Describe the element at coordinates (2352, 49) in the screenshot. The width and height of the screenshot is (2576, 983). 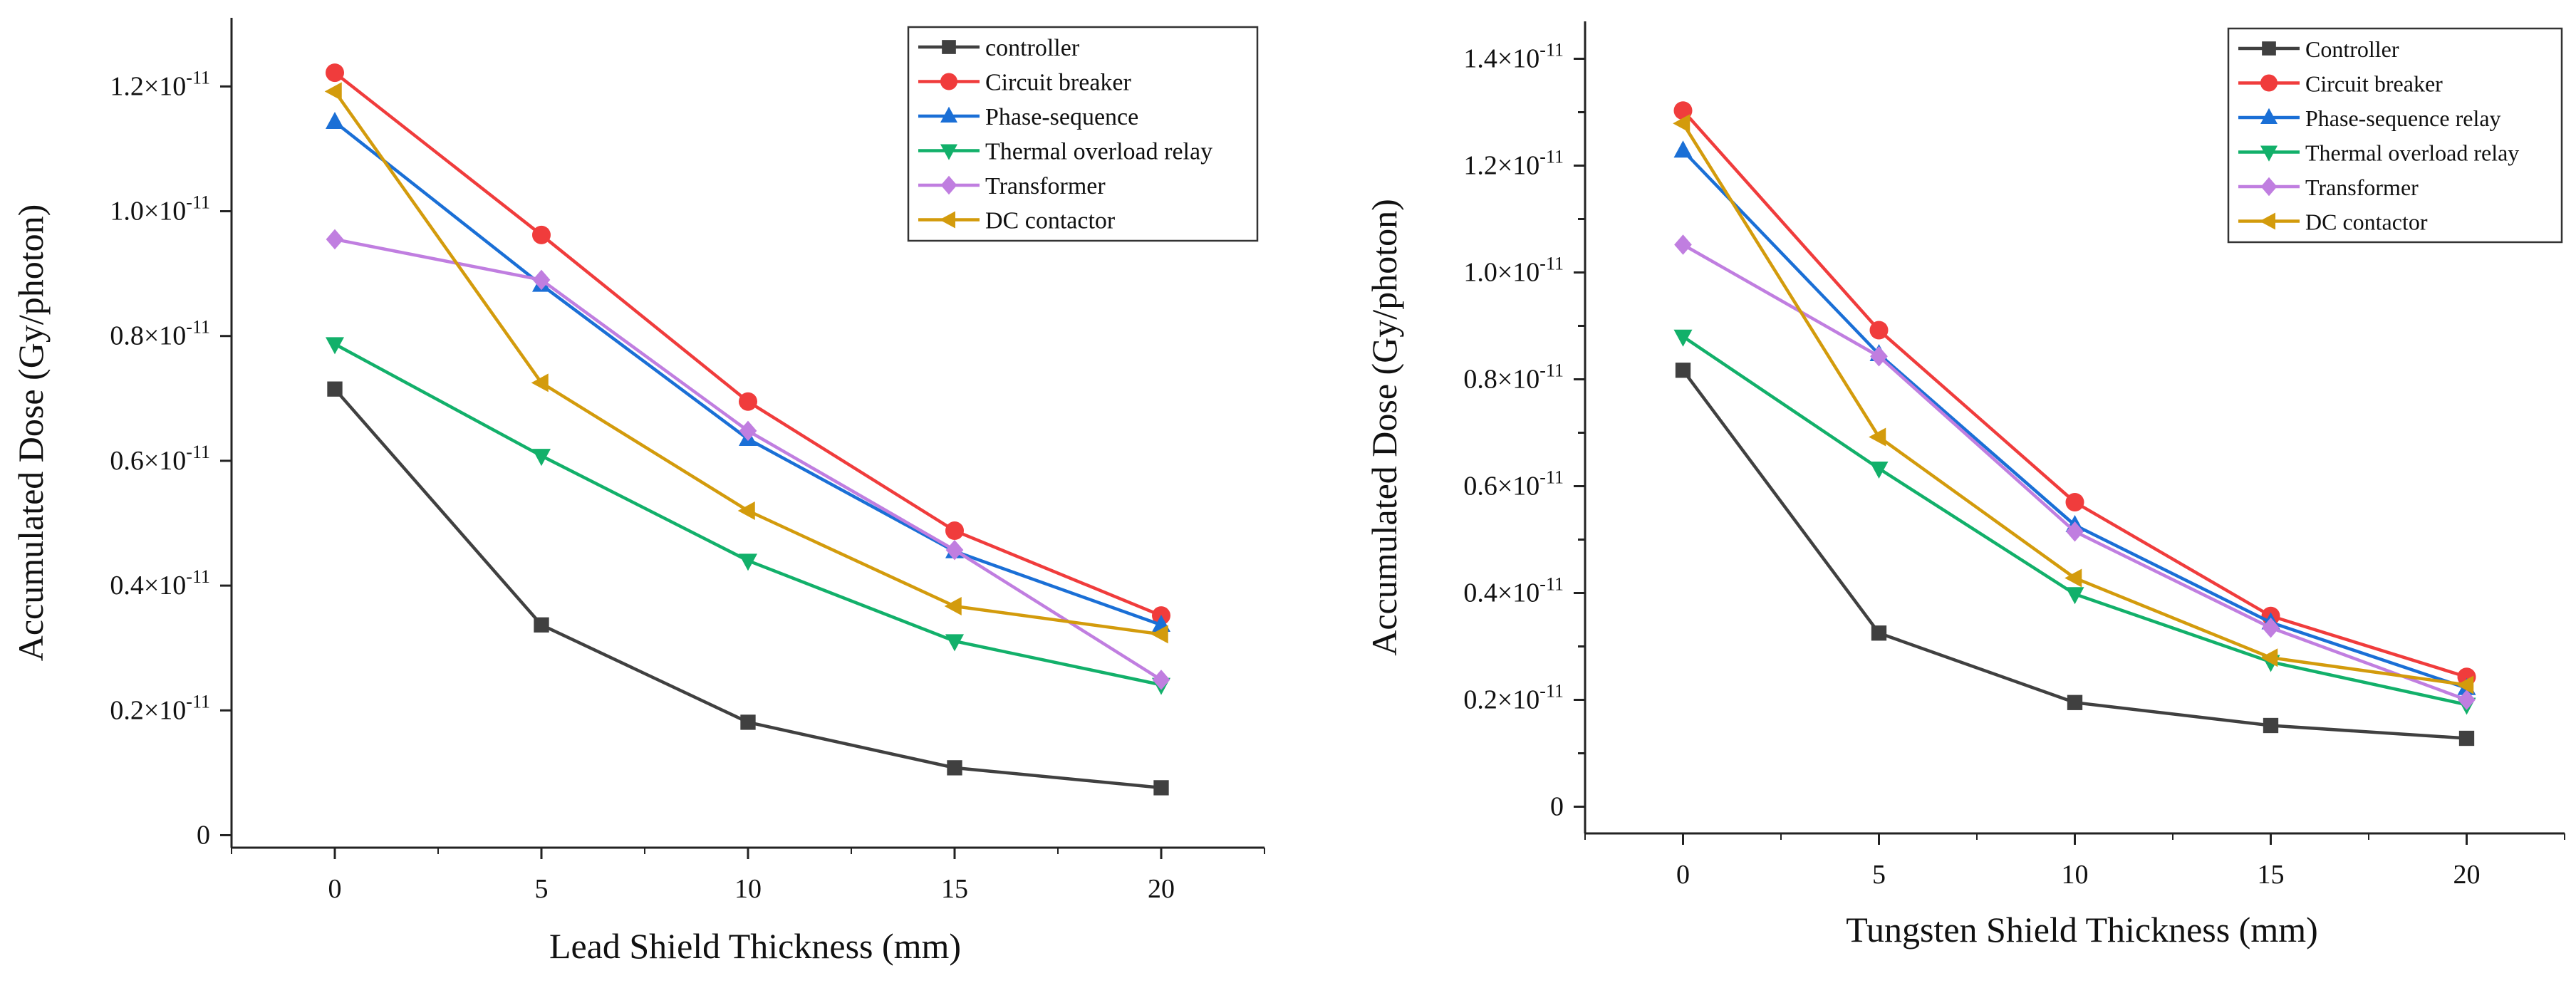
I see `legend-label: Controller` at that location.